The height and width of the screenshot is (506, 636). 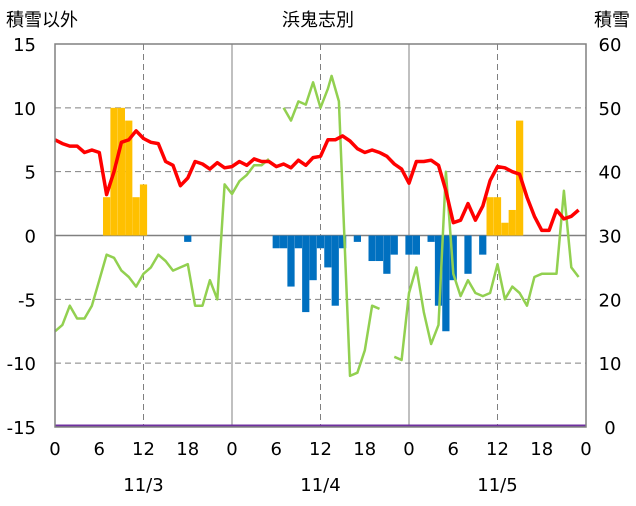 What do you see at coordinates (30, 237) in the screenshot?
I see `left-y-tick-label: 0` at bounding box center [30, 237].